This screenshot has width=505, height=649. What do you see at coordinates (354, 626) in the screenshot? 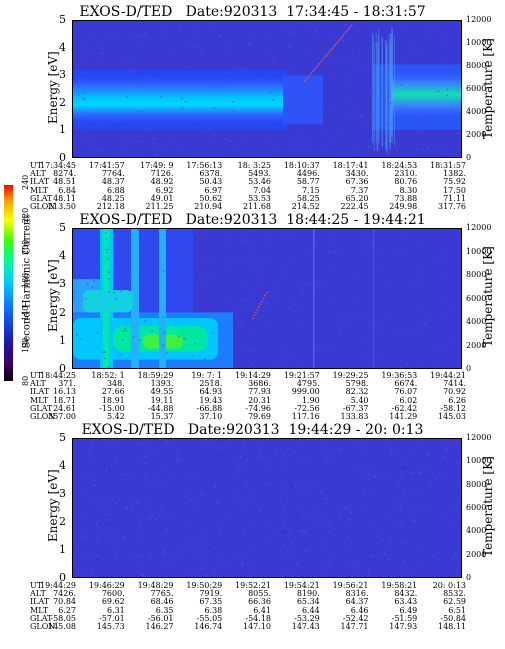
I see `ephemeris-value: 147.71` at bounding box center [354, 626].